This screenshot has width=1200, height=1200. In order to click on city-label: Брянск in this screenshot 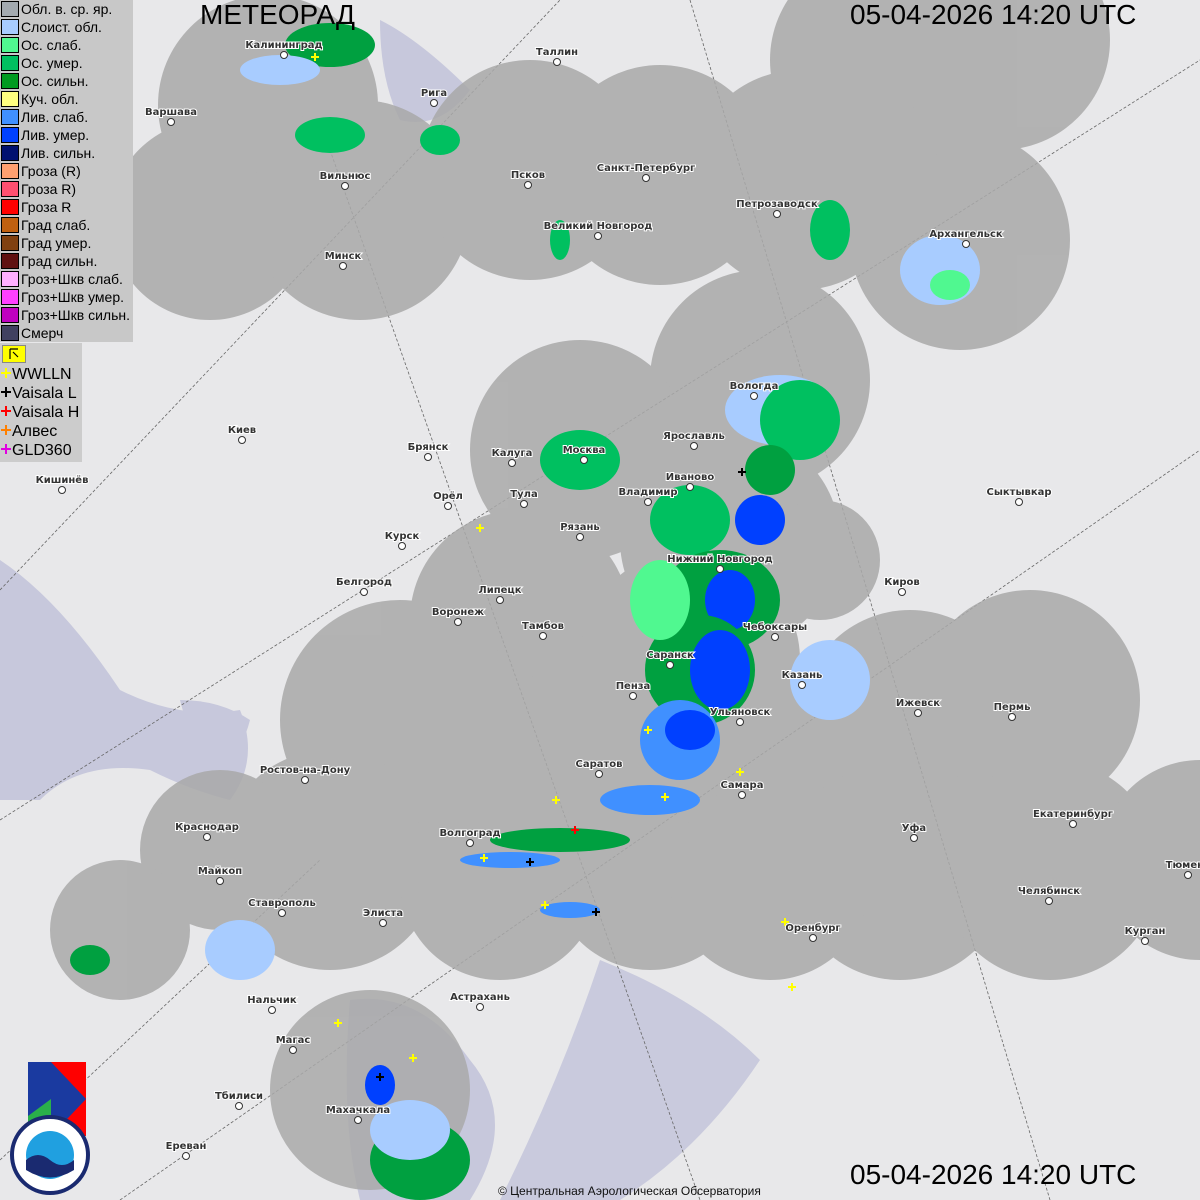, I will do `click(428, 447)`.